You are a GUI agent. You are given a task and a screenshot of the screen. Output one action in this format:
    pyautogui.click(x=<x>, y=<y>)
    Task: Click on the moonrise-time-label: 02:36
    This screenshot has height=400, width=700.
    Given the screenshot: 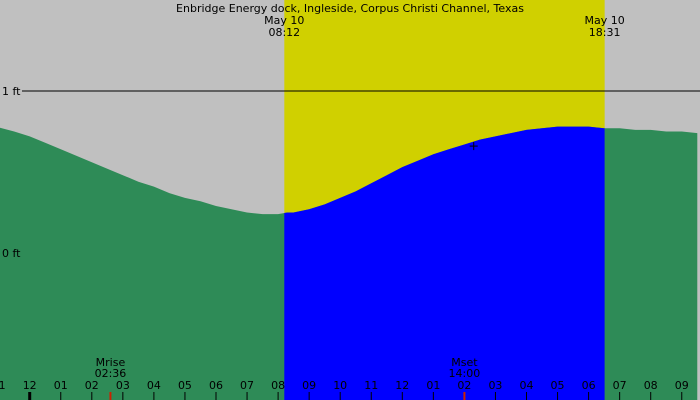 What is the action you would take?
    pyautogui.click(x=111, y=373)
    